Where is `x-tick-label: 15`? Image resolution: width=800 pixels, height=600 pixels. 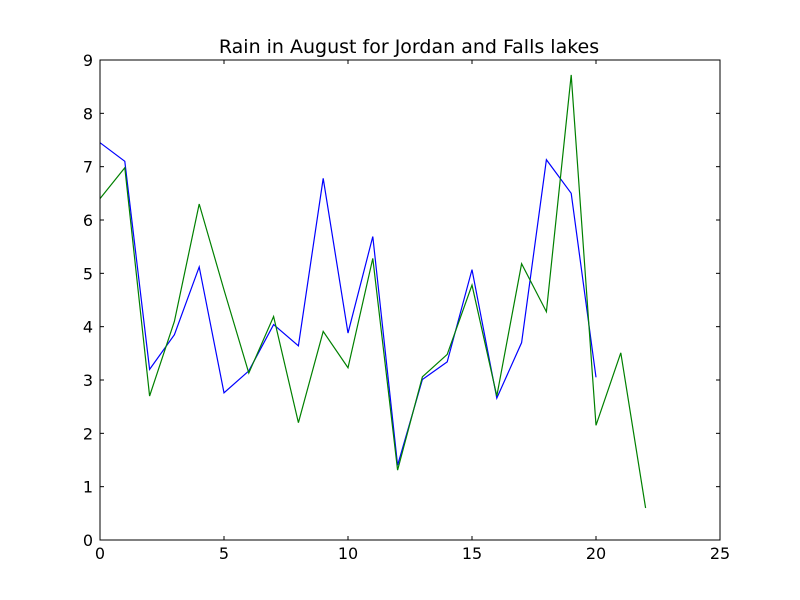
x-tick-label: 15 is located at coordinates (472, 553).